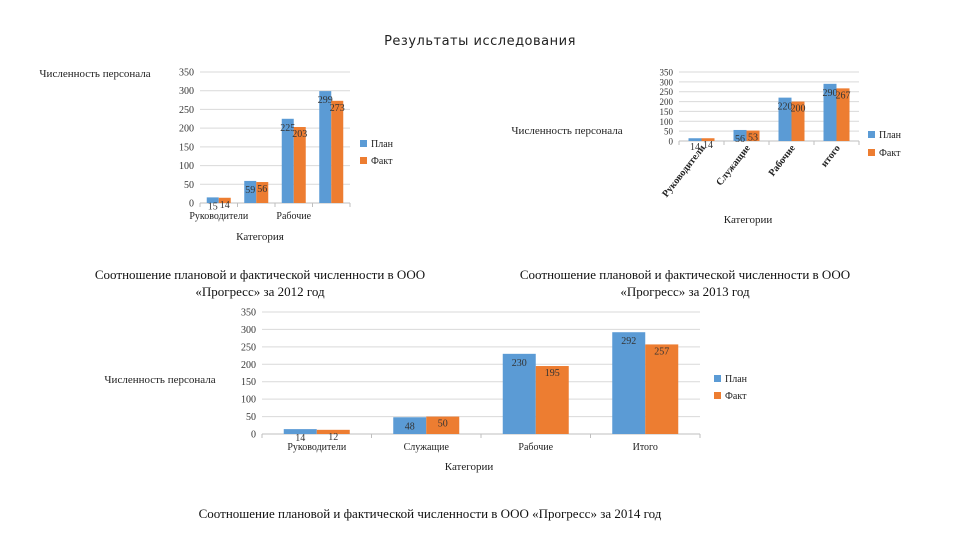  Describe the element at coordinates (685, 291) in the screenshot. I see `caption-2013-line2: «Прогресс» за 2013 год` at that location.